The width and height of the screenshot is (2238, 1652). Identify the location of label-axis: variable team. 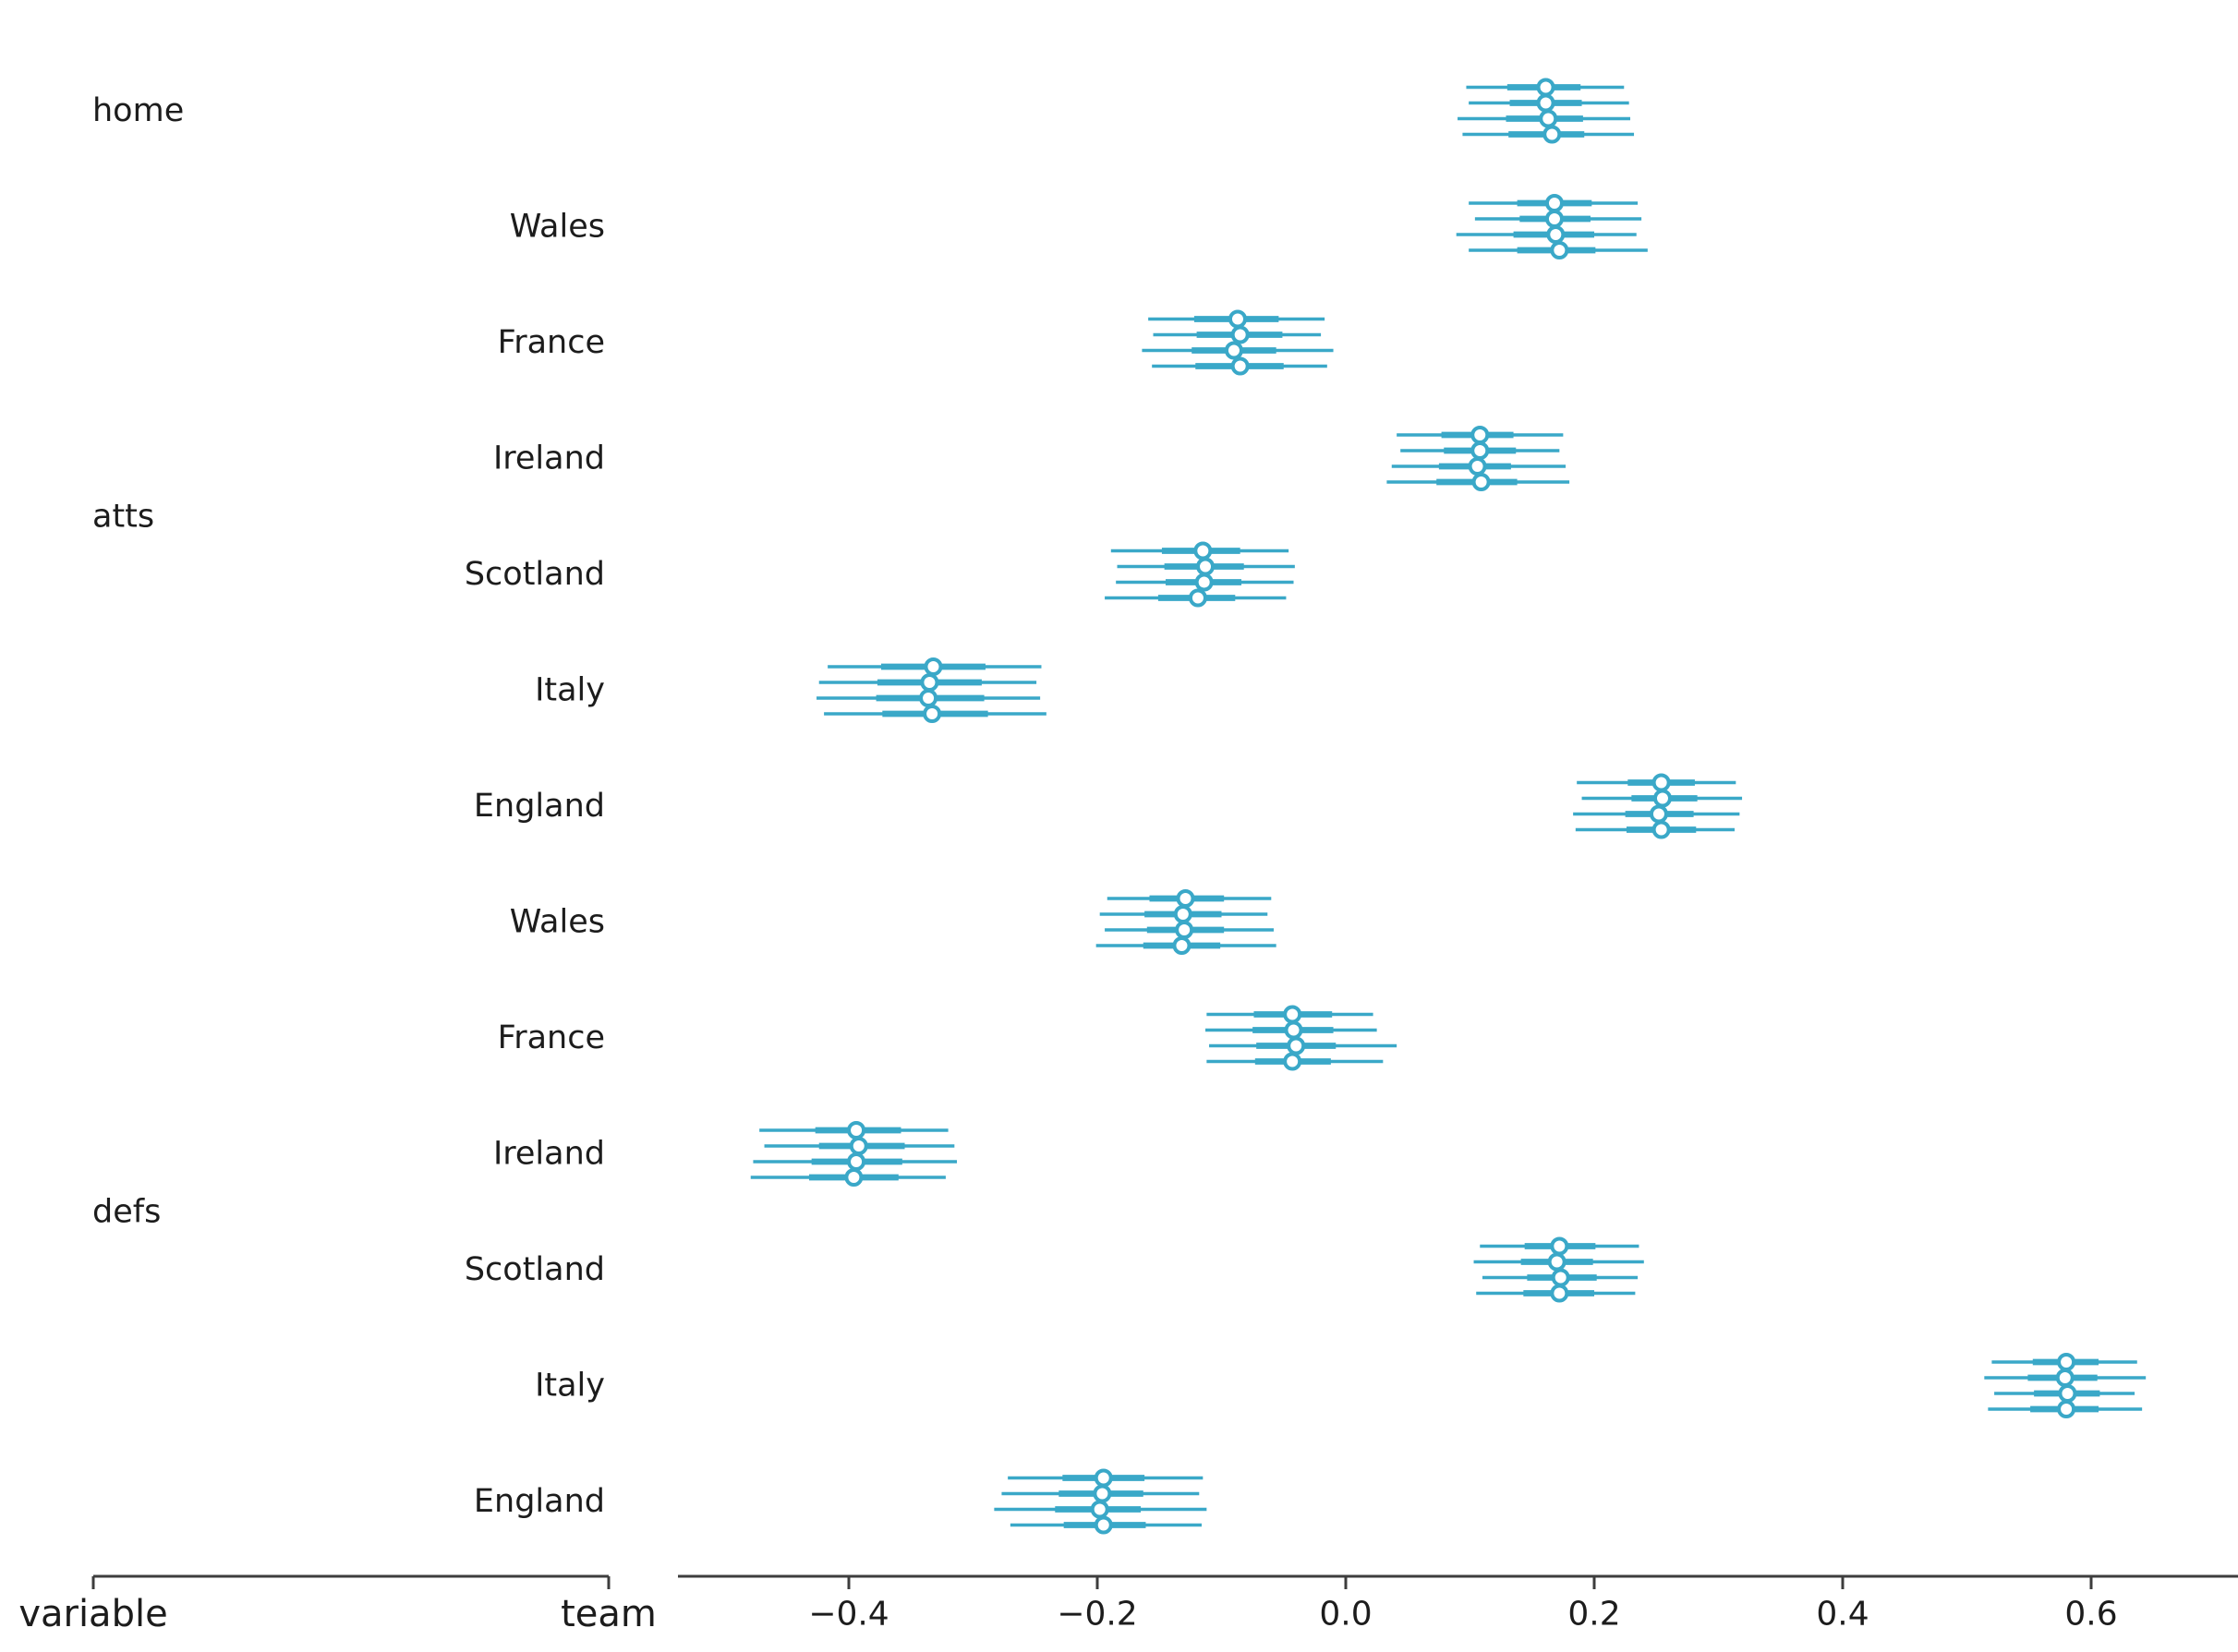
(337, 1604).